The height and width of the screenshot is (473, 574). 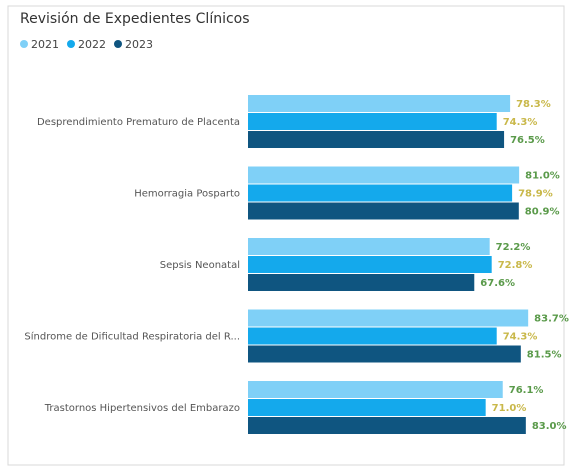 What do you see at coordinates (200, 265) in the screenshot?
I see `category-label: Sepsis Neonatal` at bounding box center [200, 265].